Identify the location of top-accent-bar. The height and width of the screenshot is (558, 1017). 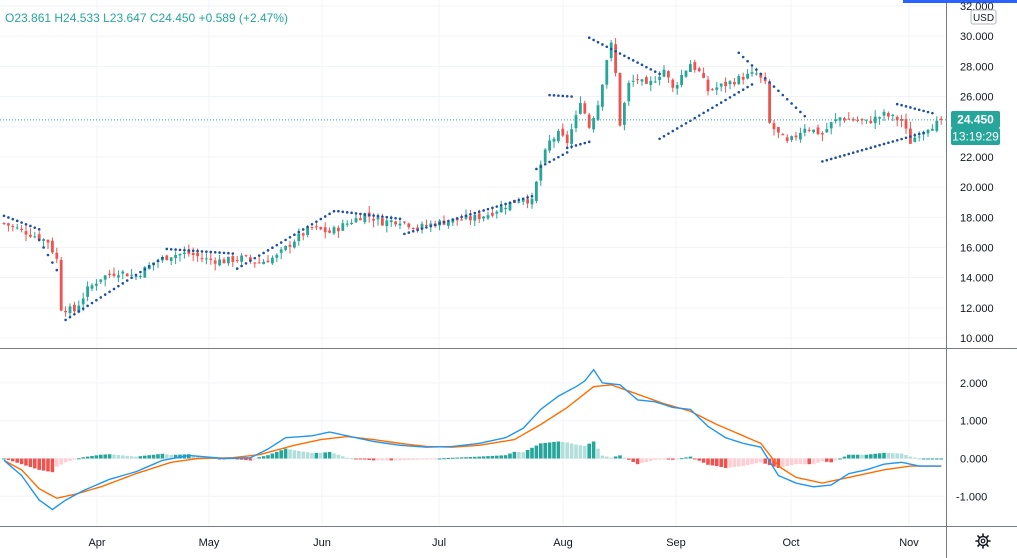
(960, 1).